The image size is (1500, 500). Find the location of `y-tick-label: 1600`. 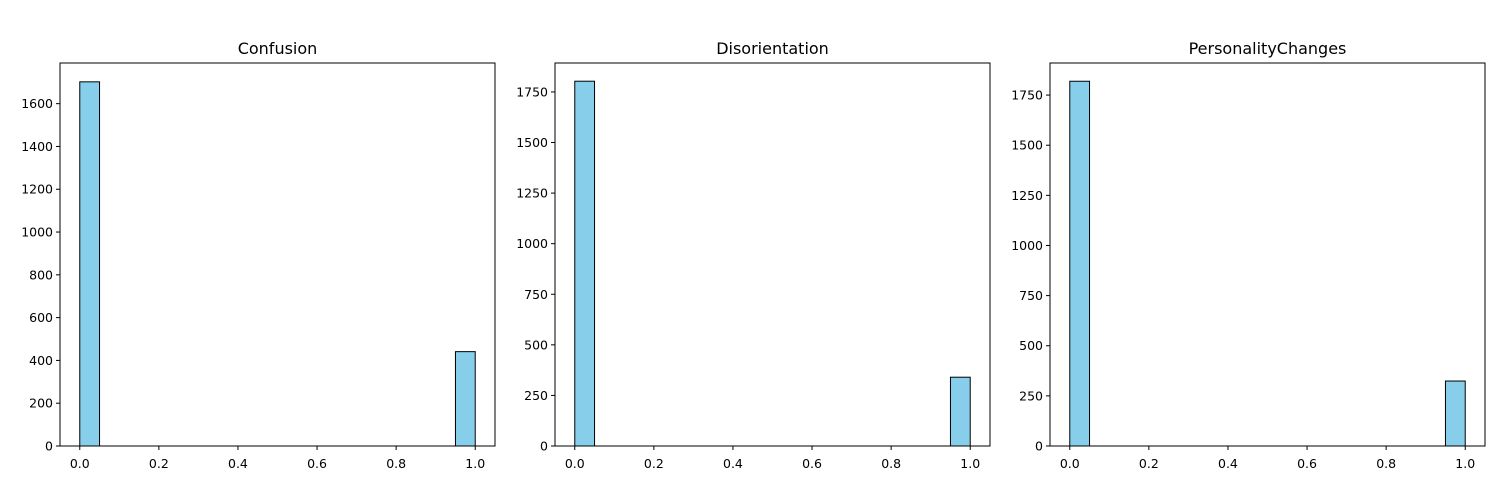

y-tick-label: 1600 is located at coordinates (37, 103).